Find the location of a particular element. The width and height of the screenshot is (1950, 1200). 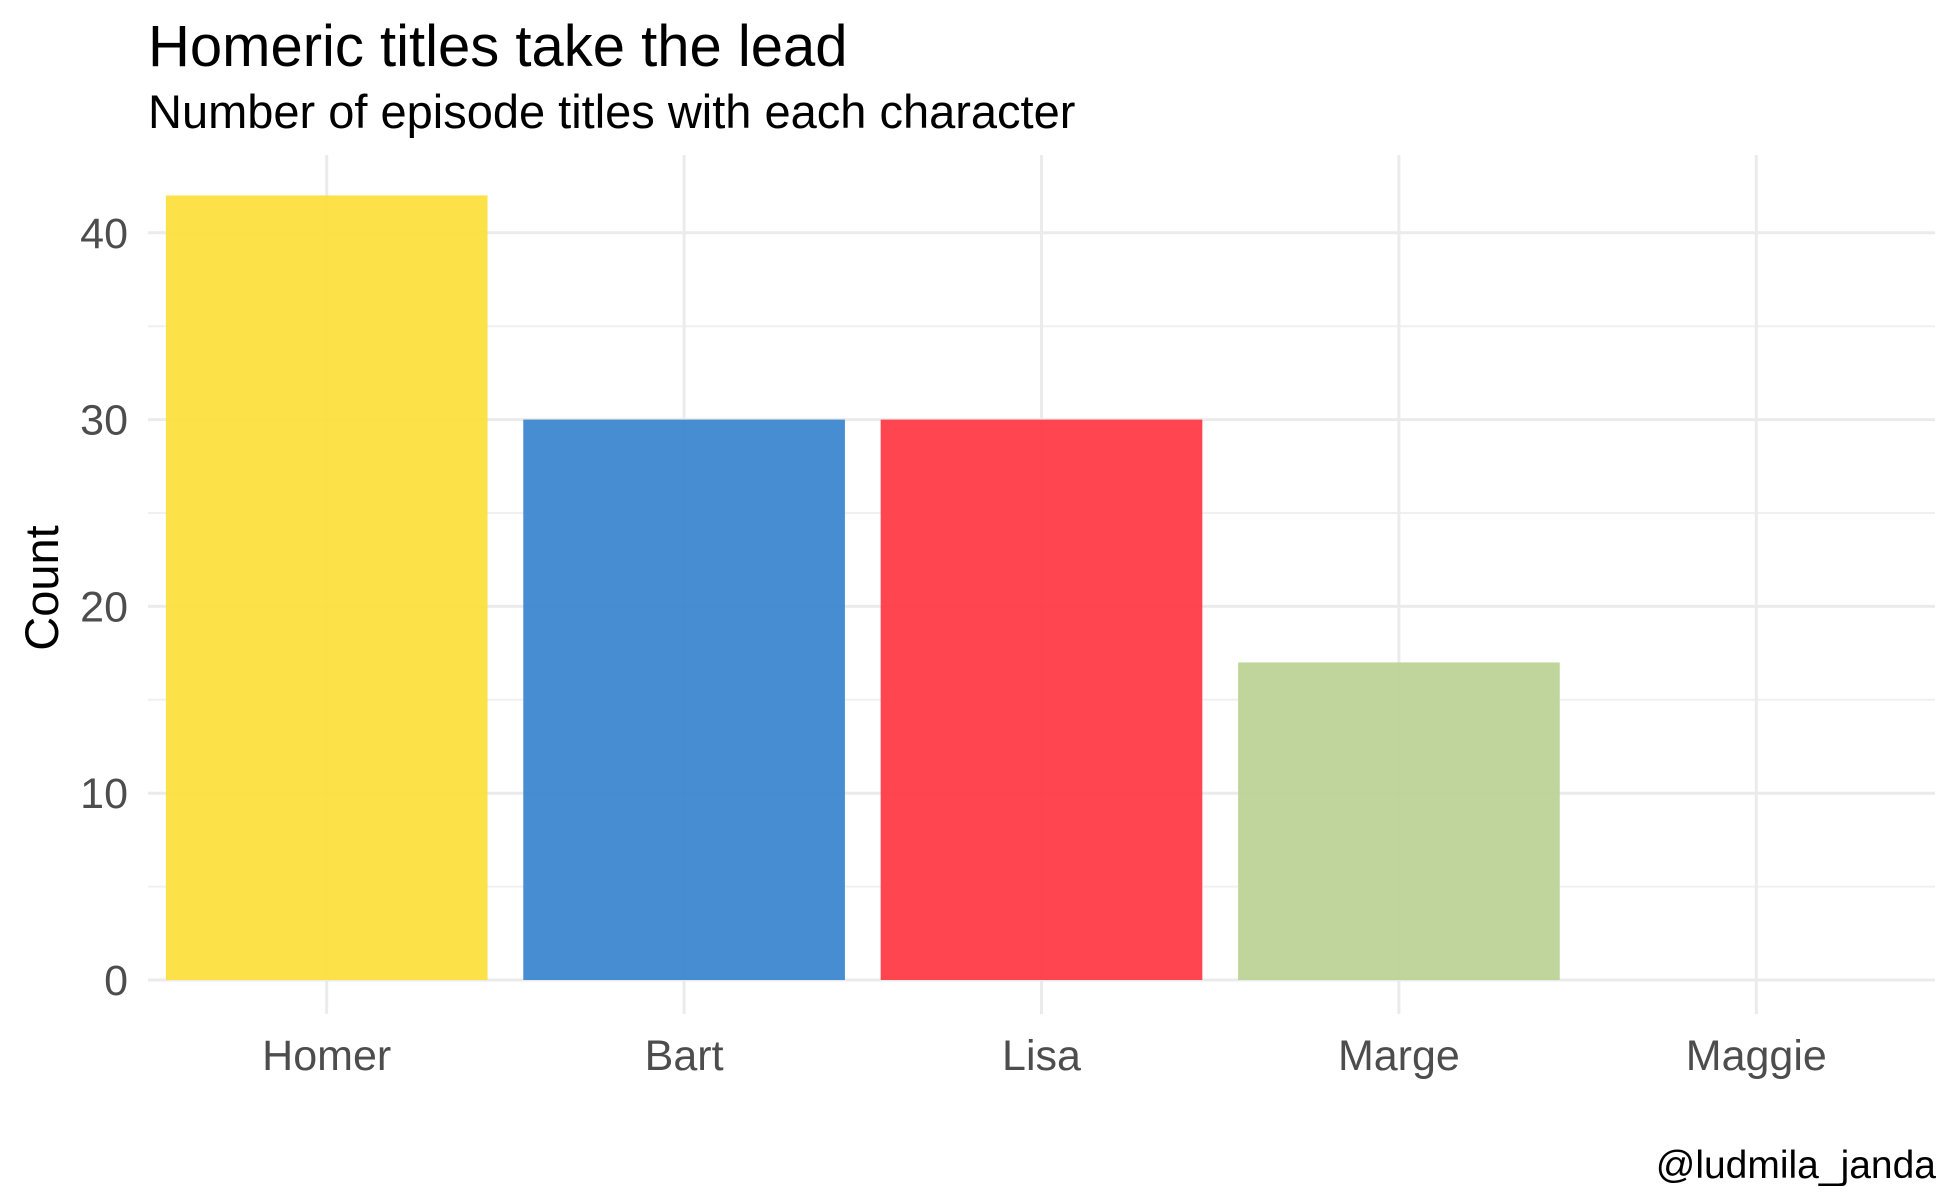

x-tick-label: Lisa is located at coordinates (1041, 1056).